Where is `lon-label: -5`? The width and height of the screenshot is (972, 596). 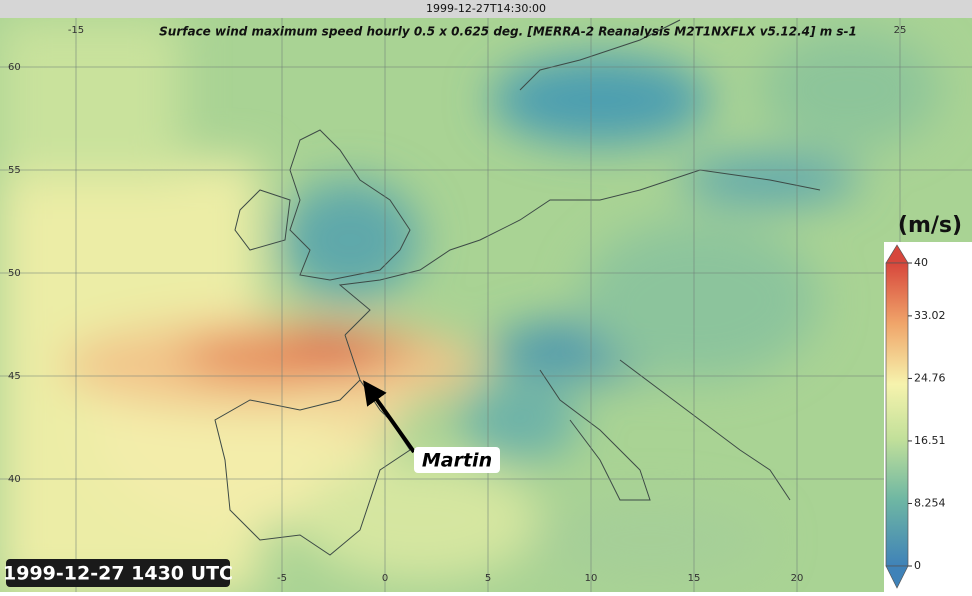
lon-label: -5 is located at coordinates (282, 578).